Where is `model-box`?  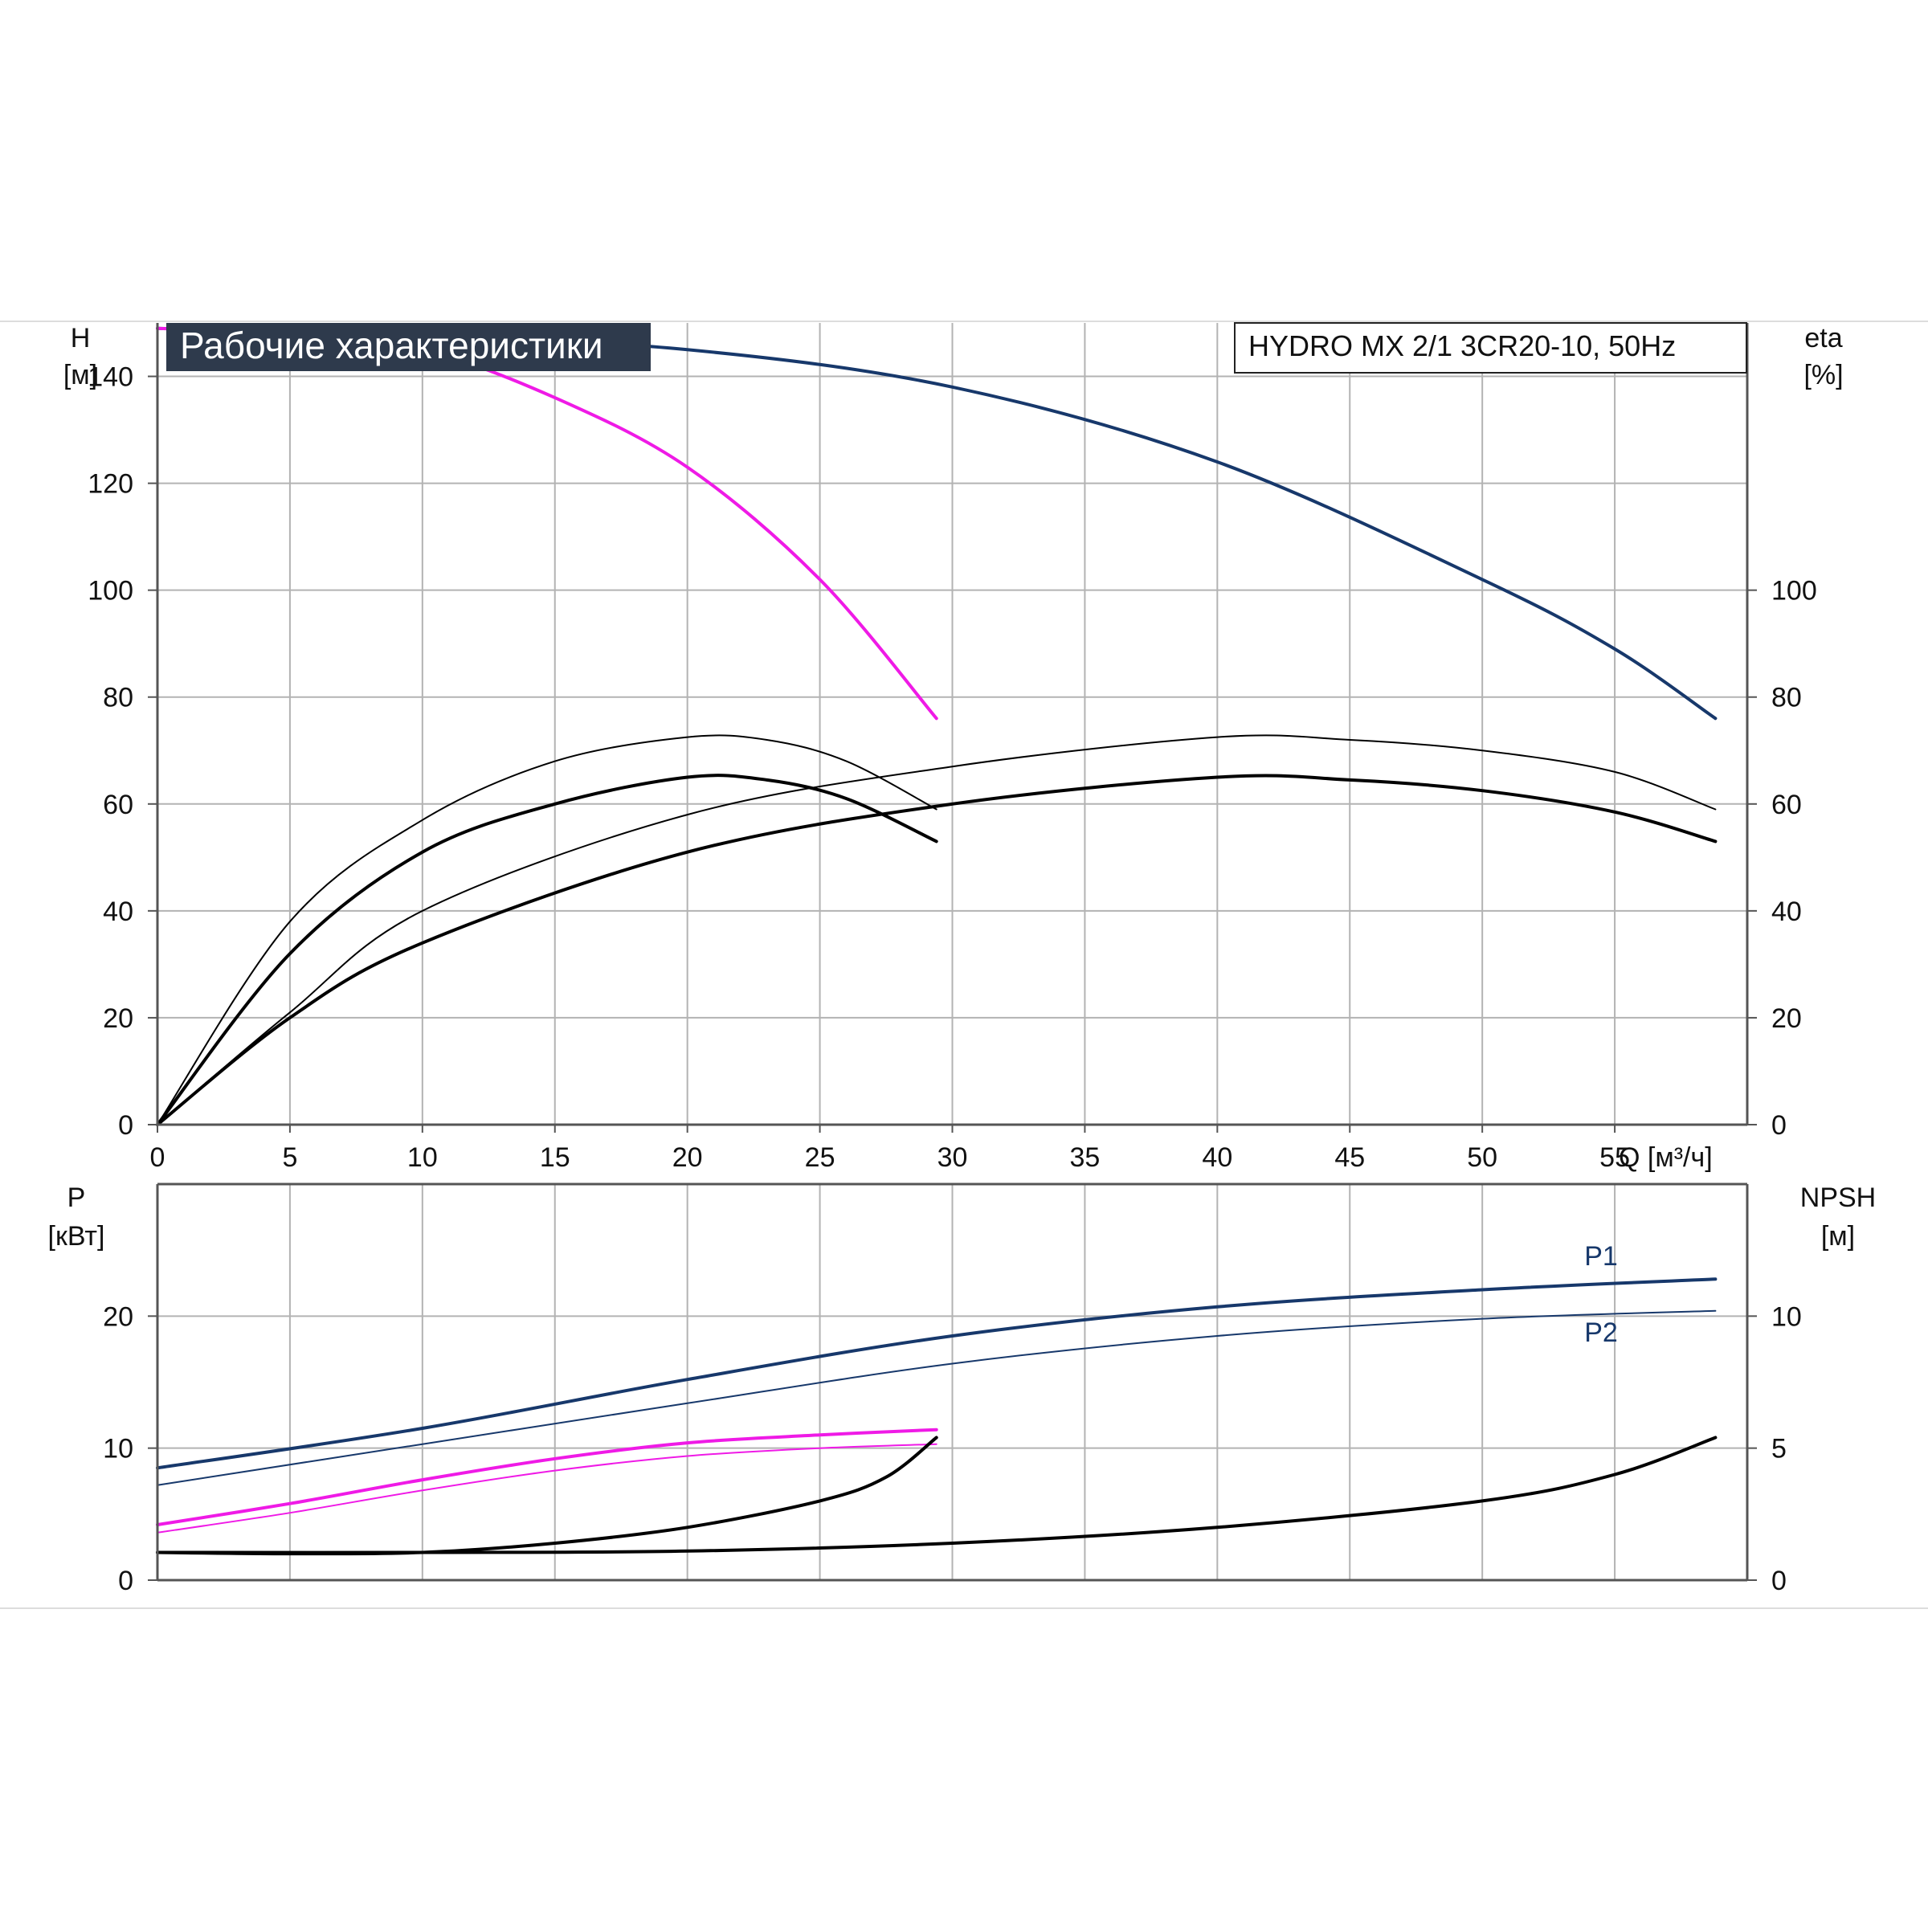
model-box is located at coordinates (1490, 348).